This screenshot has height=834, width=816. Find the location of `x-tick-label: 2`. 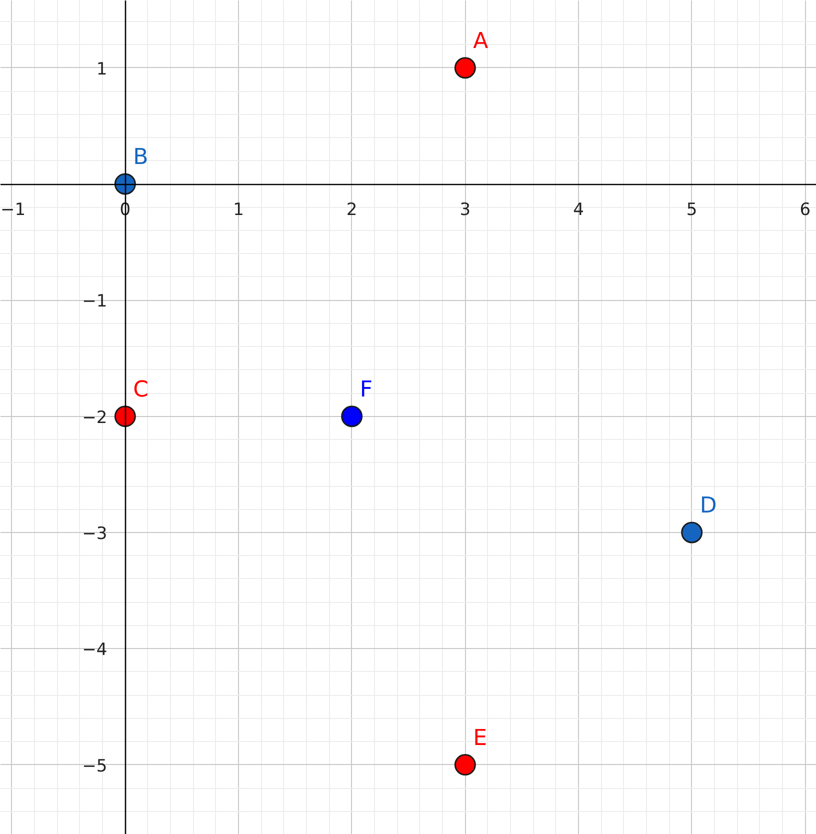

x-tick-label: 2 is located at coordinates (352, 210).